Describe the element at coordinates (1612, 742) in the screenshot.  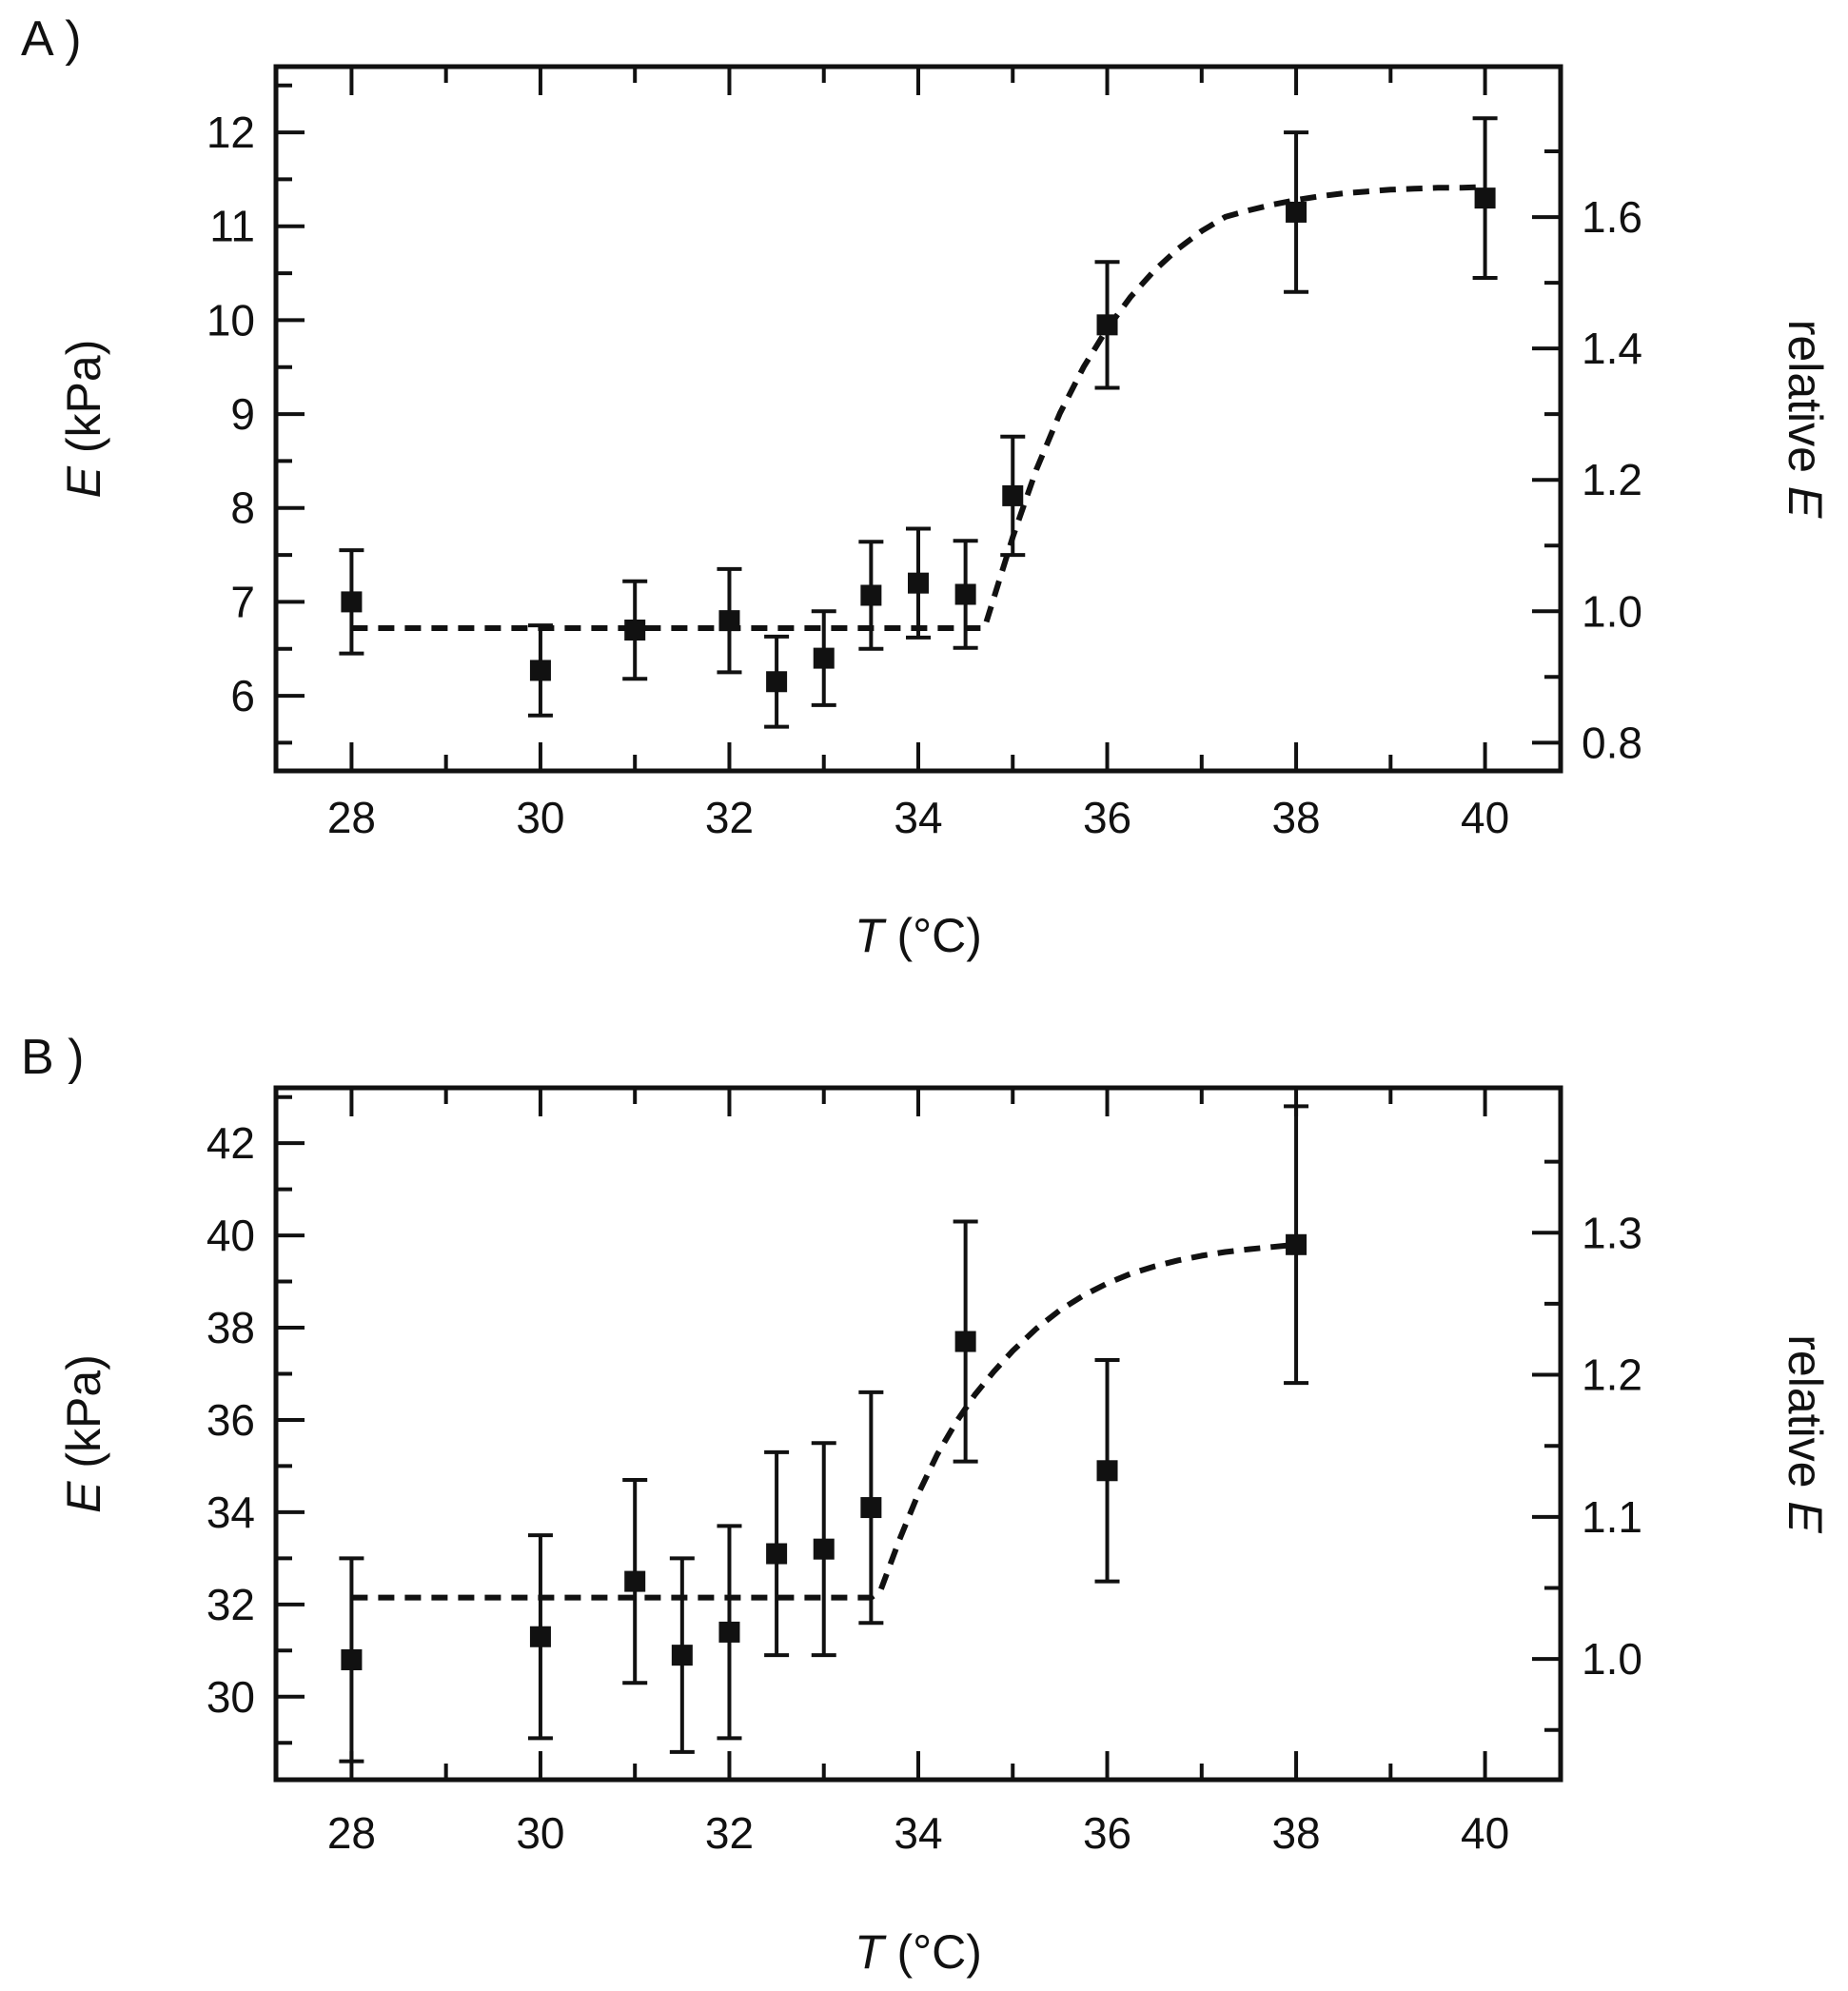
I see `y2-tick-label: 0.8` at that location.